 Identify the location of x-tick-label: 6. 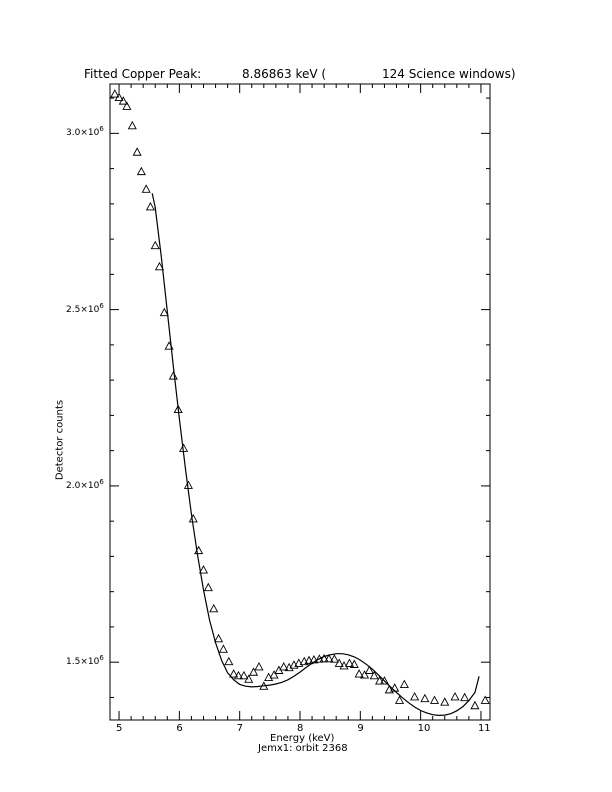
(179, 728).